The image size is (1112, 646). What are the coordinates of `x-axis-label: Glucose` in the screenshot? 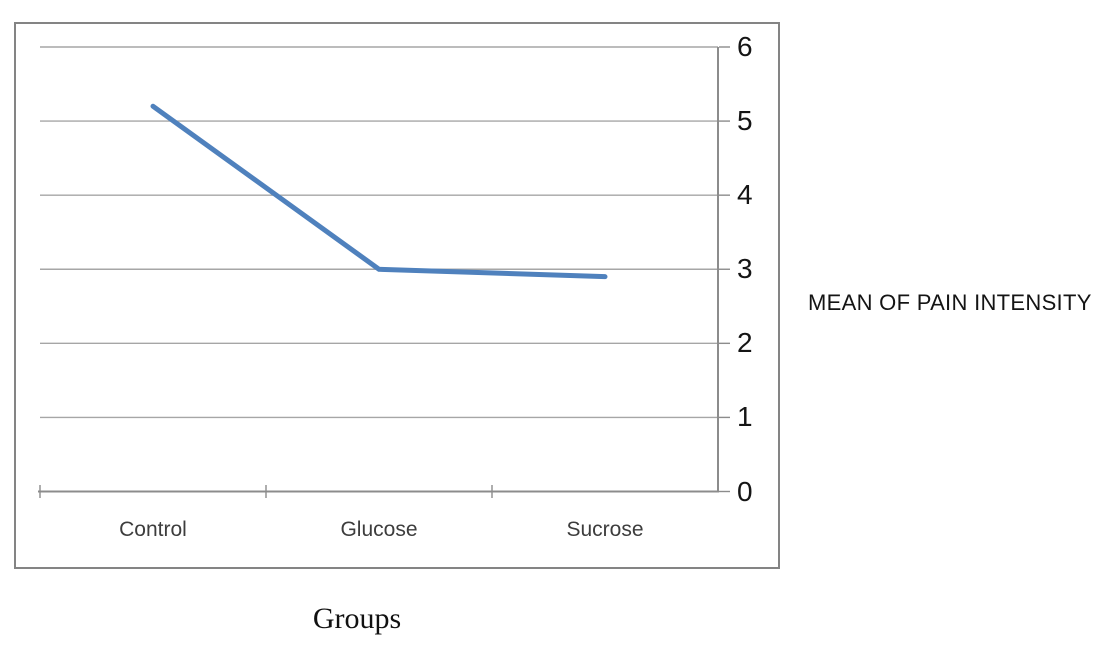 It's located at (379, 529).